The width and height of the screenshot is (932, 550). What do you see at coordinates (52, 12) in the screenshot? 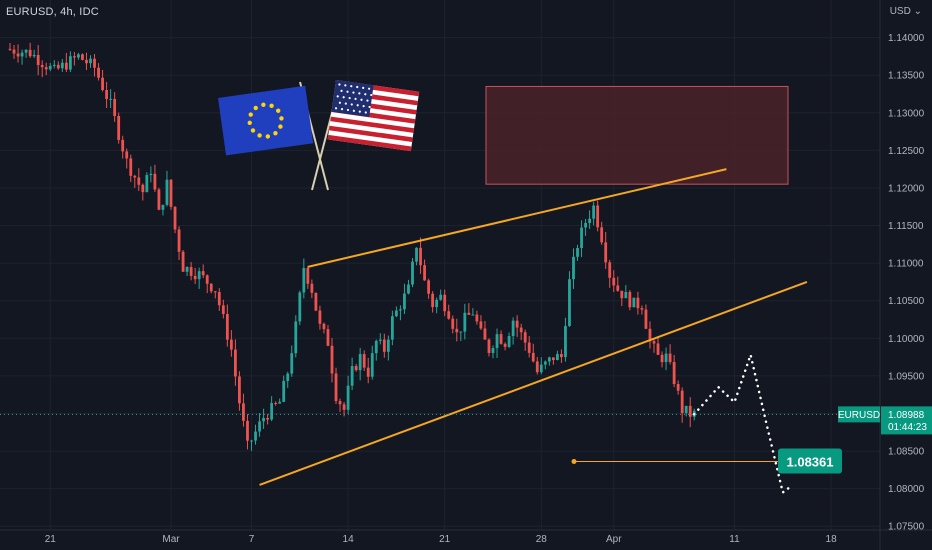
I see `symbol-title: EURUSD, 4h, IDC` at bounding box center [52, 12].